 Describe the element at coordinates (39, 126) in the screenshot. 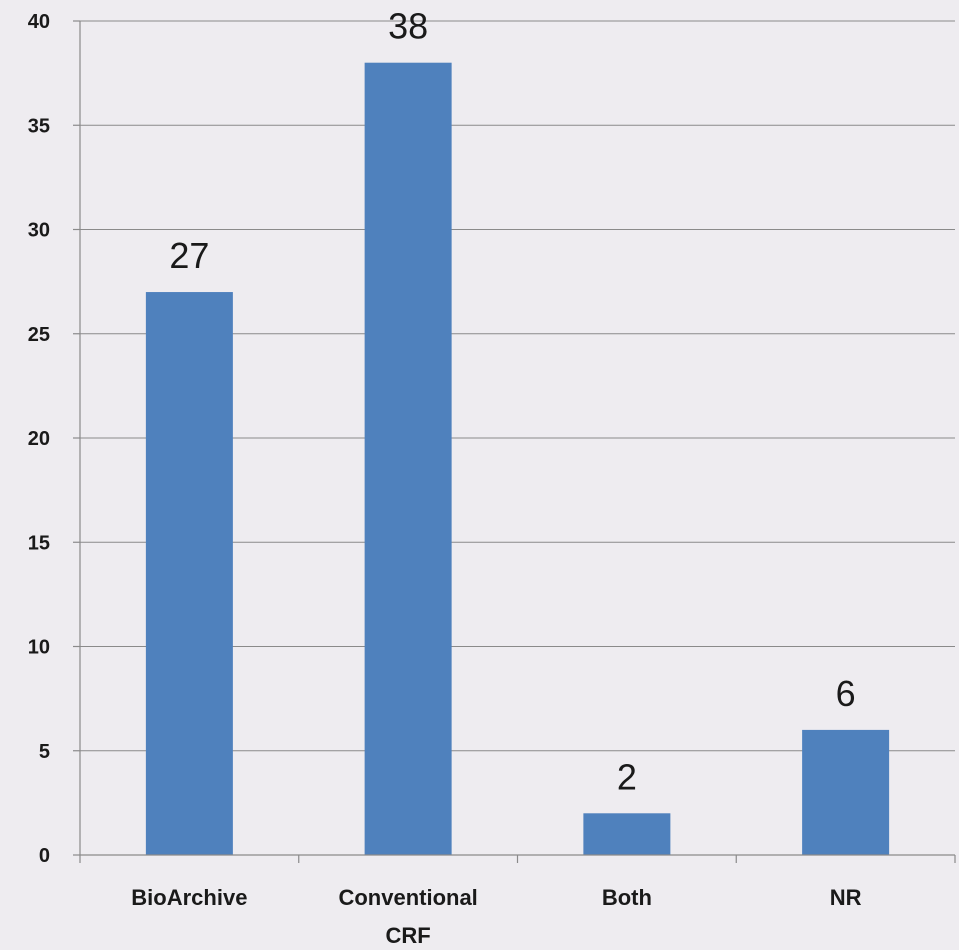

I see `y-tick-label: 35` at that location.